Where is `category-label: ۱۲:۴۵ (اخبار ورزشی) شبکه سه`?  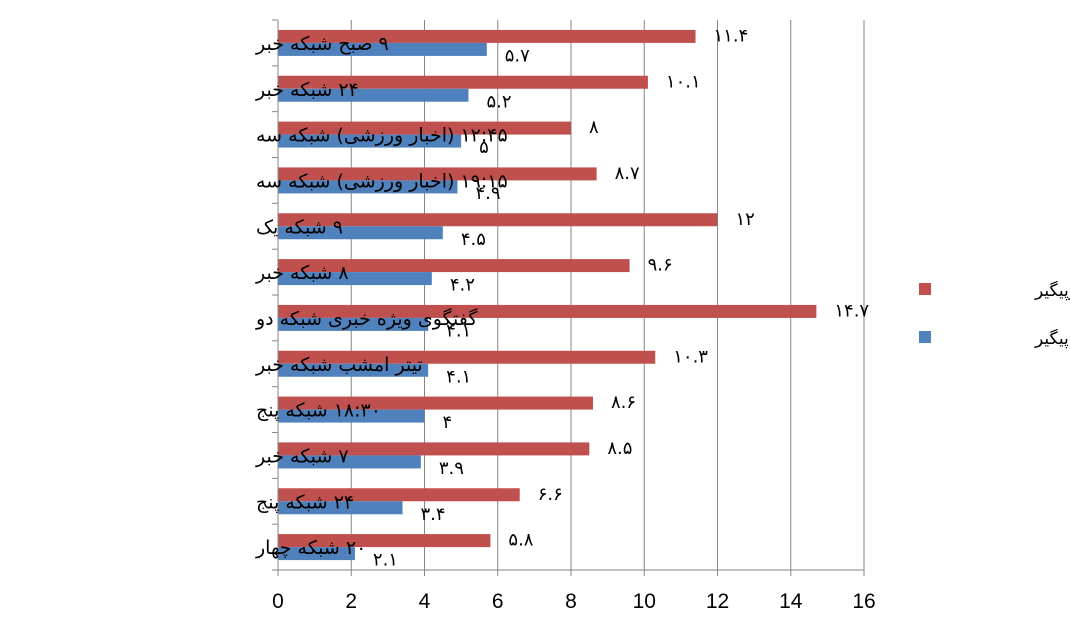 category-label: ۱۲:۴۵ (اخبار ورزشی) شبکه سه is located at coordinates (382, 136).